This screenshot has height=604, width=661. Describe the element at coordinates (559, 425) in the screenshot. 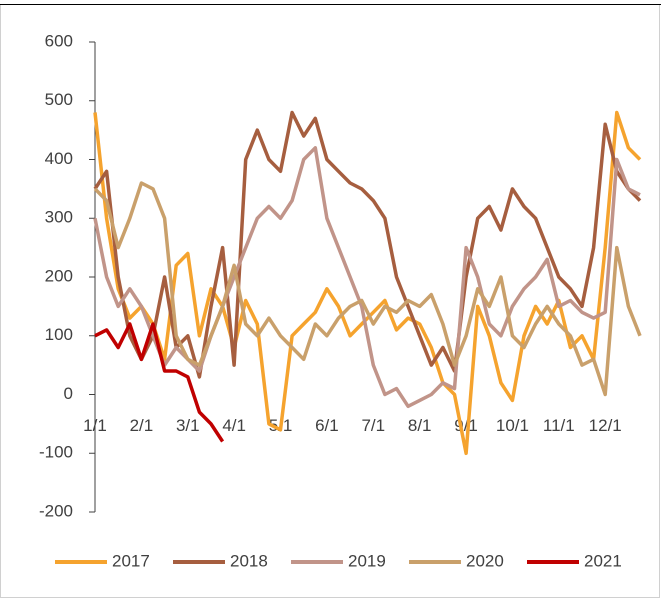

I see `x-tick-label: 11/1` at that location.